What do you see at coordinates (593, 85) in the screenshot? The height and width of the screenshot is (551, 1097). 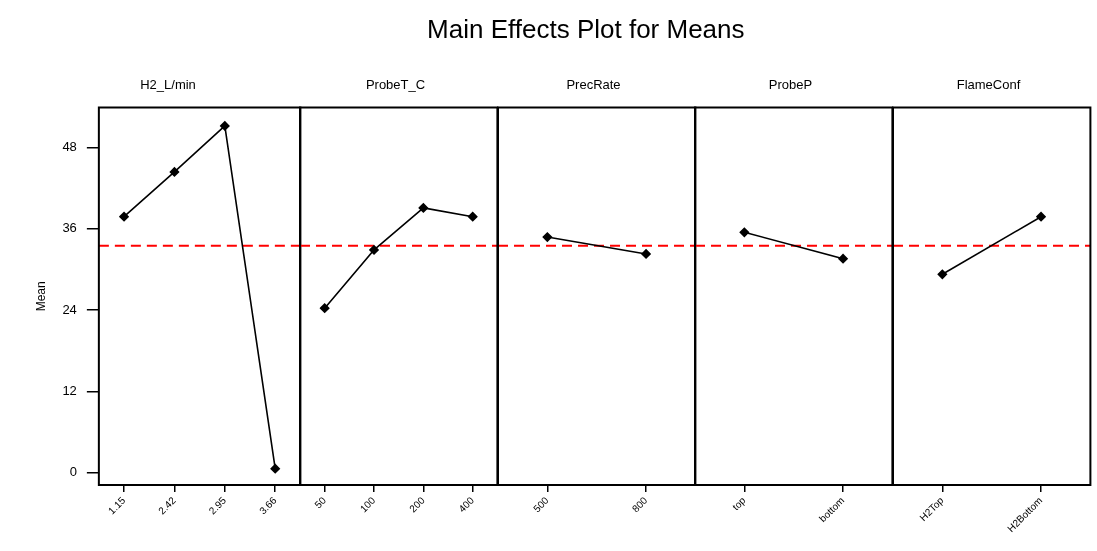 I see `chart-subtitle: PrecRate` at bounding box center [593, 85].